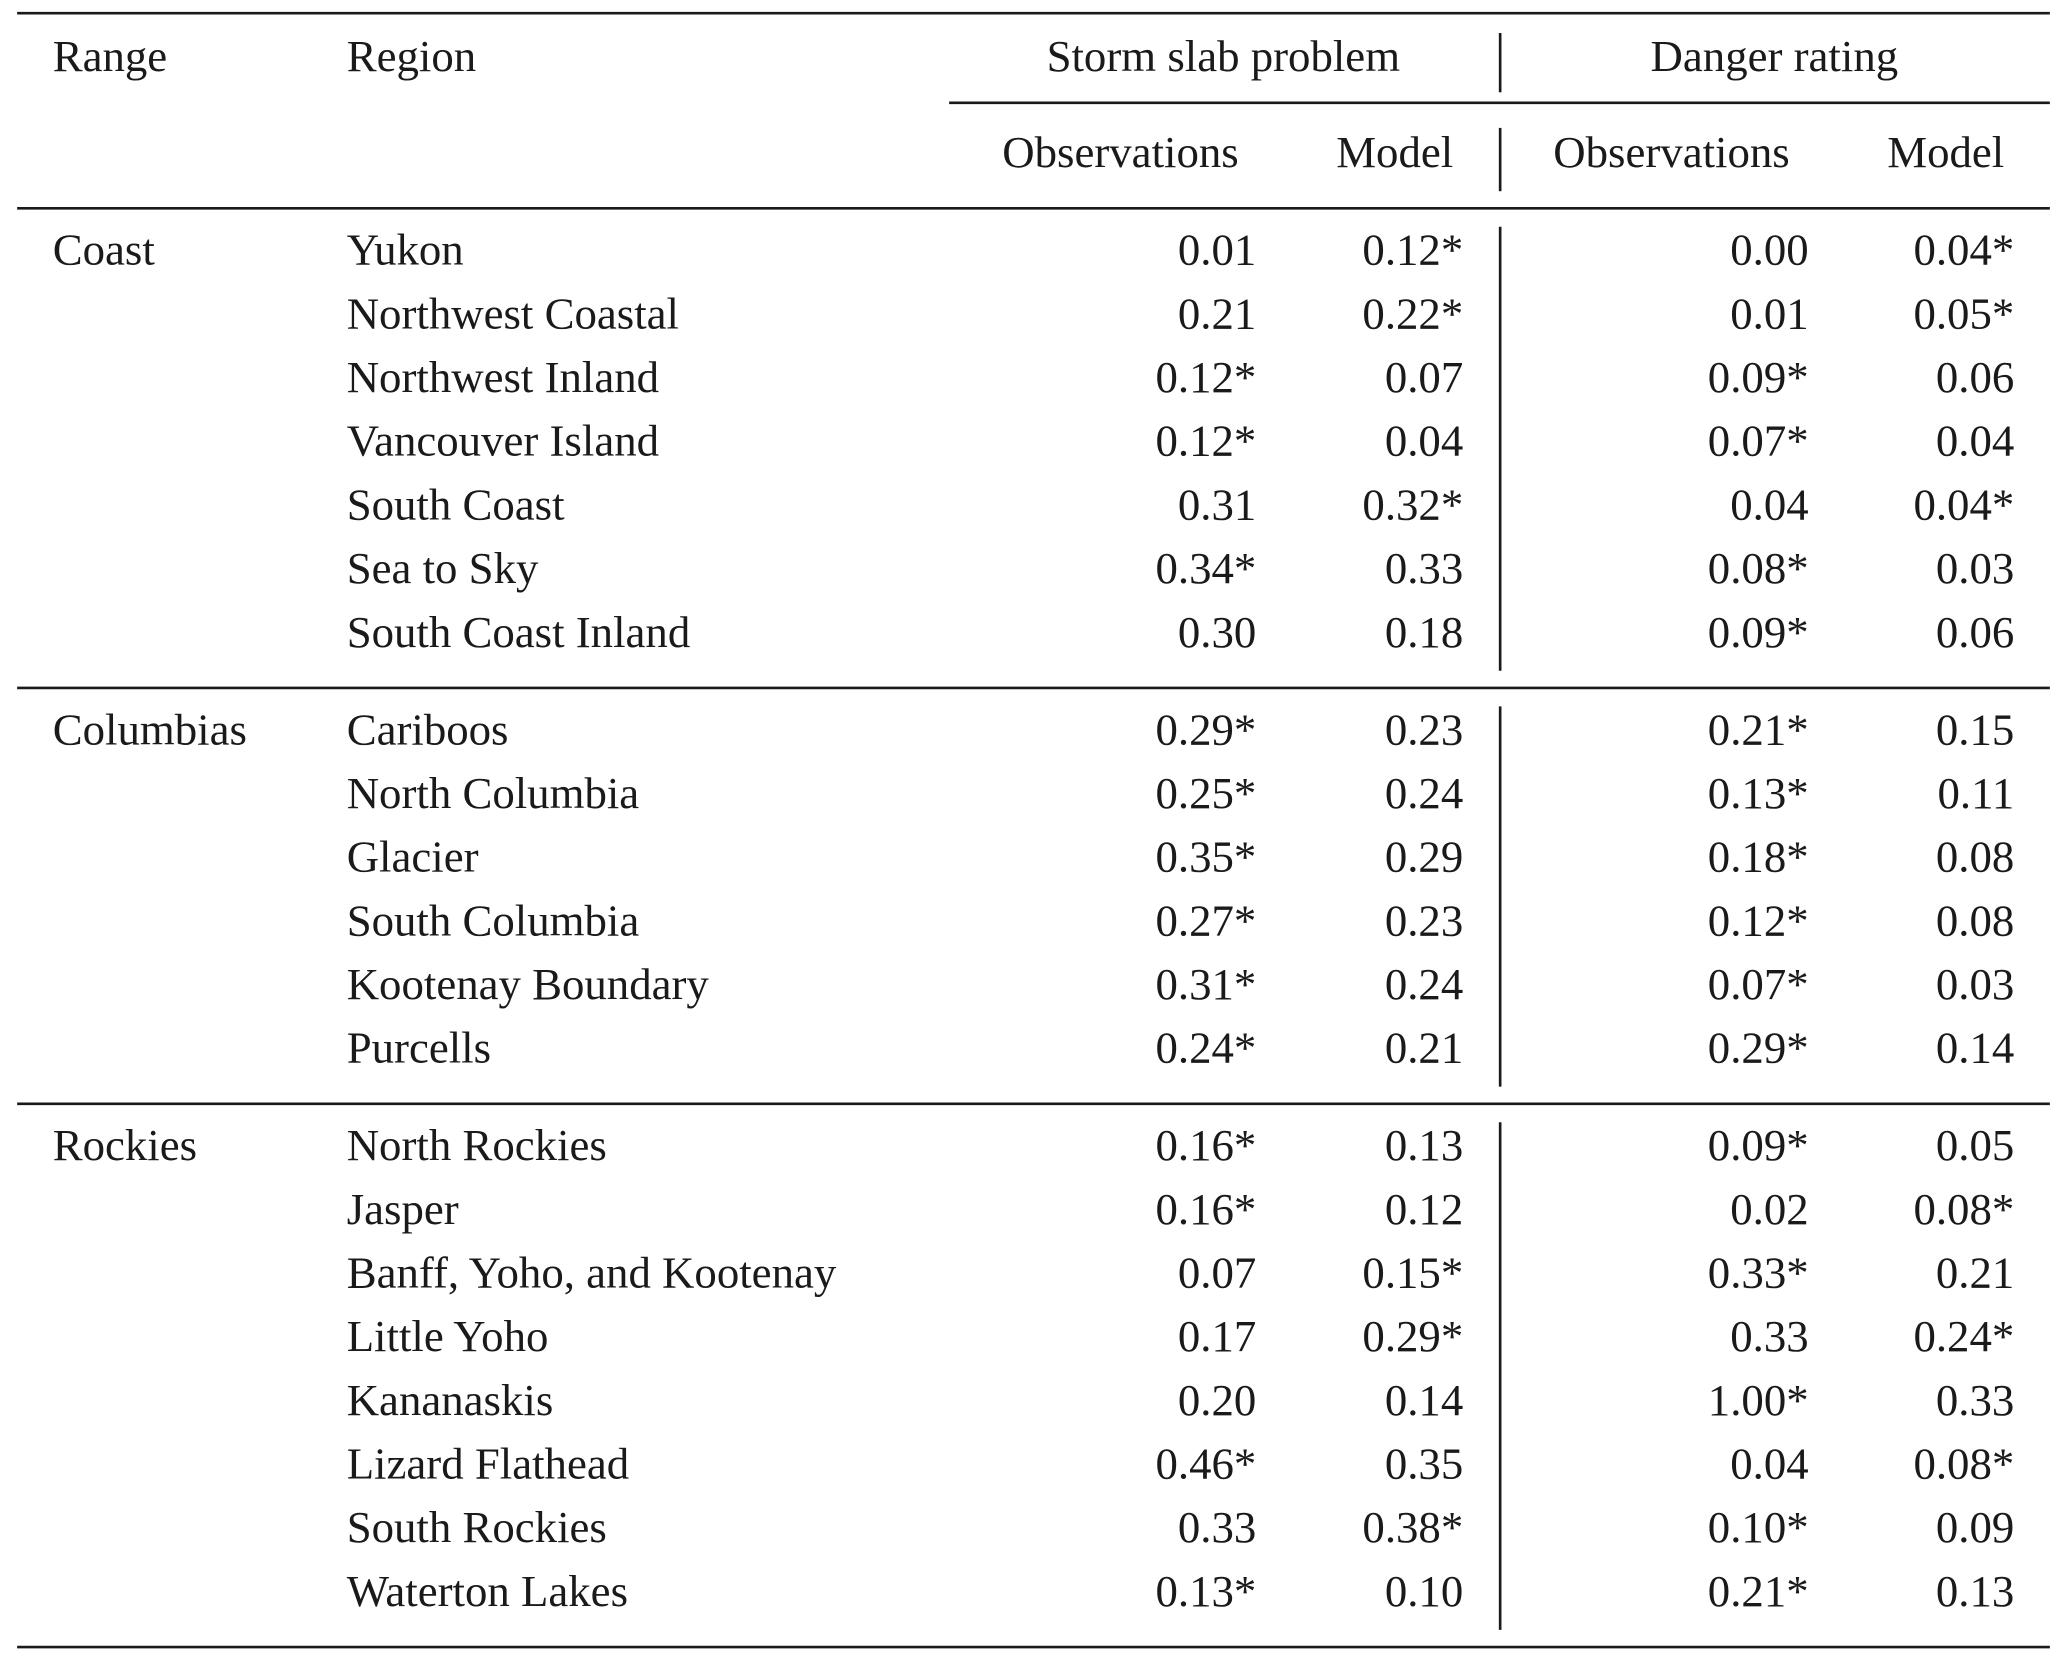 This screenshot has width=2067, height=1665. I want to click on value-cell: 0.12, so click(1424, 1209).